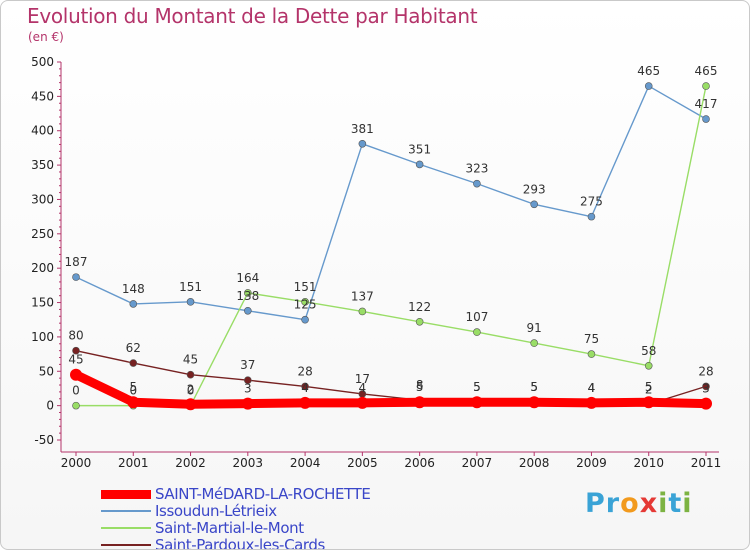 The image size is (750, 550). What do you see at coordinates (476, 317) in the screenshot?
I see `data-label: 107` at bounding box center [476, 317].